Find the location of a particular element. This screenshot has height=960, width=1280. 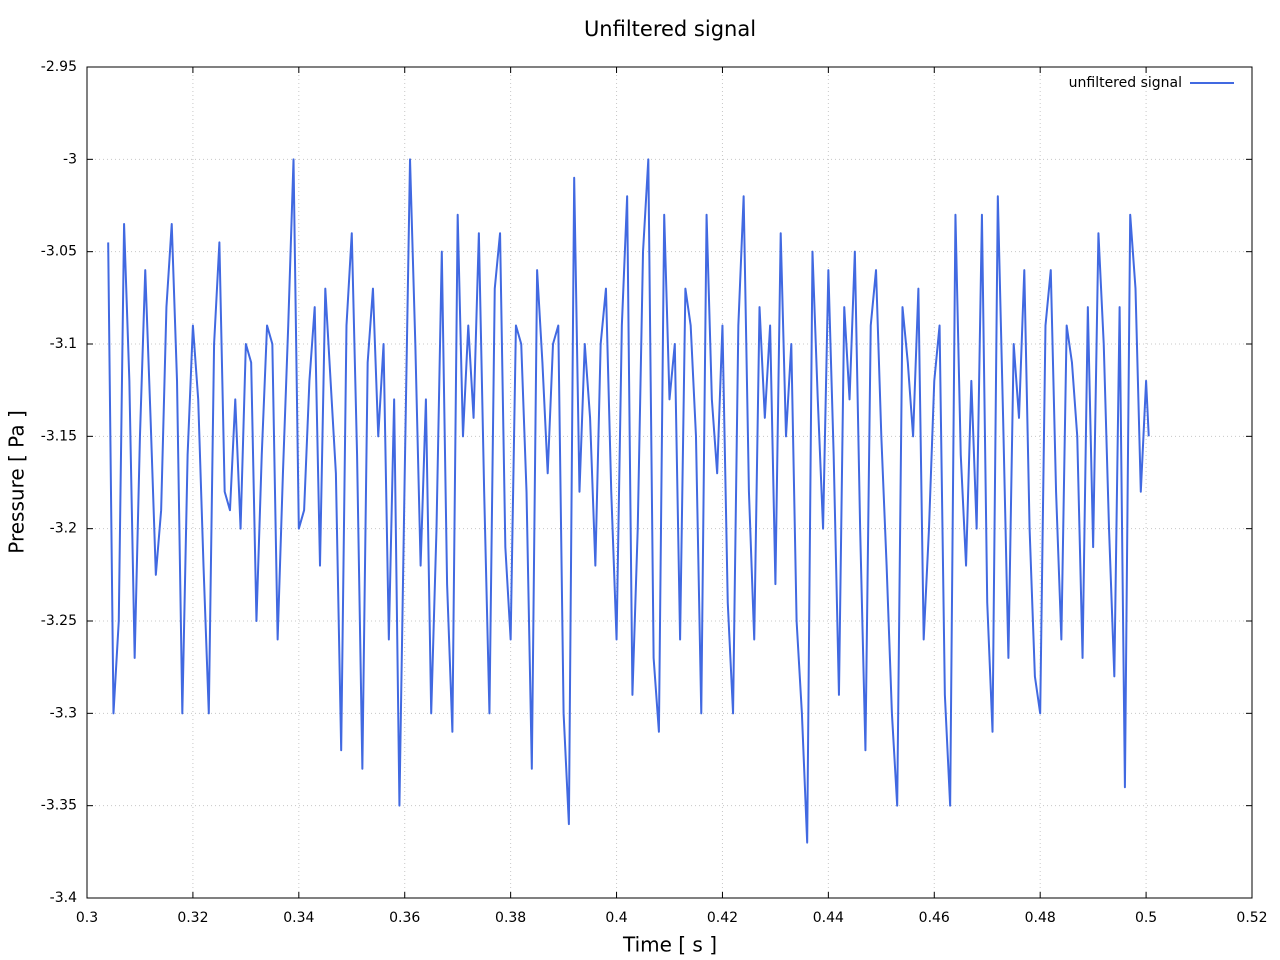

x-tick-label: 0.5 is located at coordinates (1146, 918).